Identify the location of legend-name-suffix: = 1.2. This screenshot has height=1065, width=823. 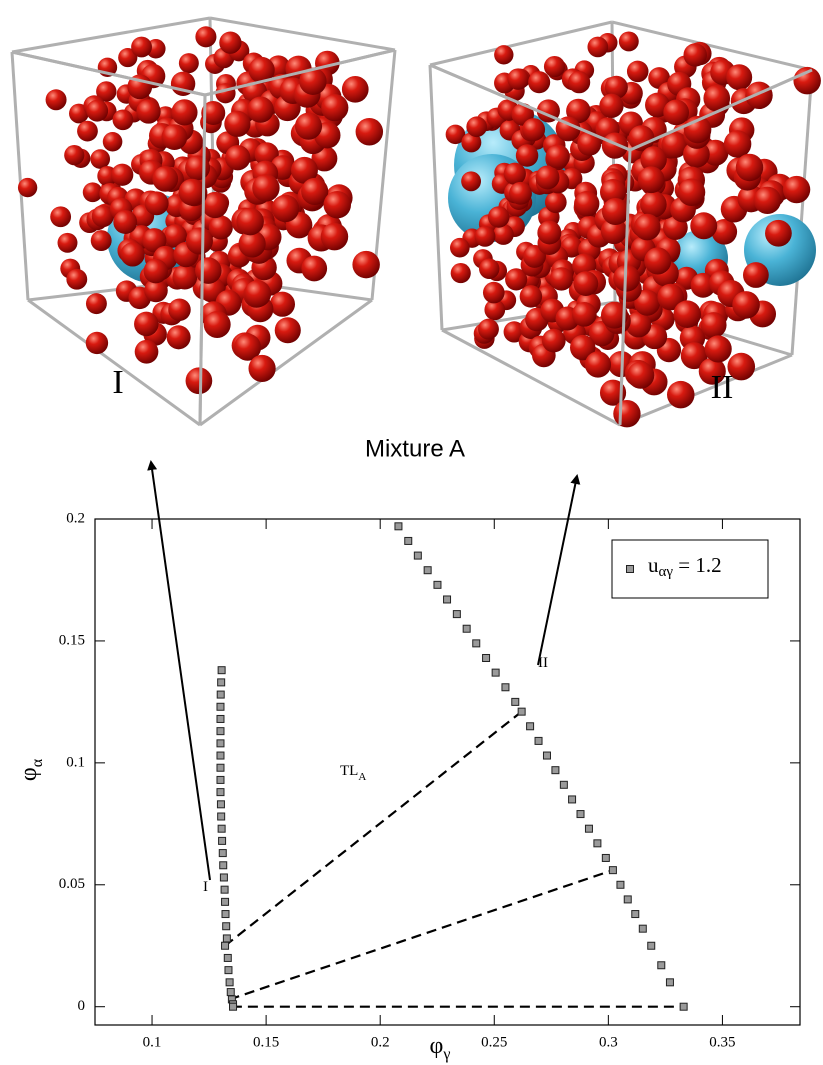
(697, 565).